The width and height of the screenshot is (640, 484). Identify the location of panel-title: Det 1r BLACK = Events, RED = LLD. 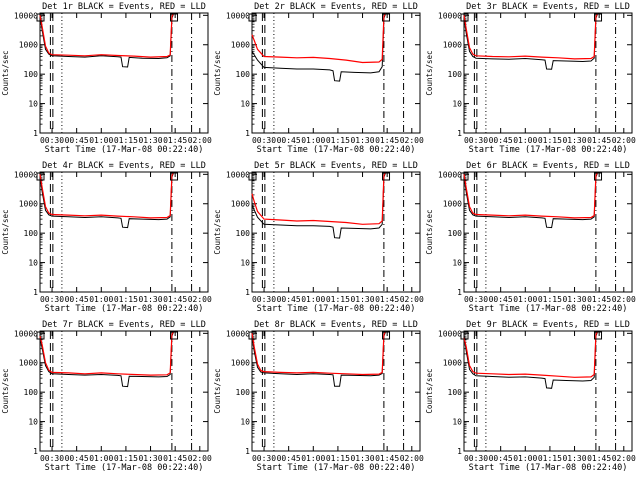
(124, 7).